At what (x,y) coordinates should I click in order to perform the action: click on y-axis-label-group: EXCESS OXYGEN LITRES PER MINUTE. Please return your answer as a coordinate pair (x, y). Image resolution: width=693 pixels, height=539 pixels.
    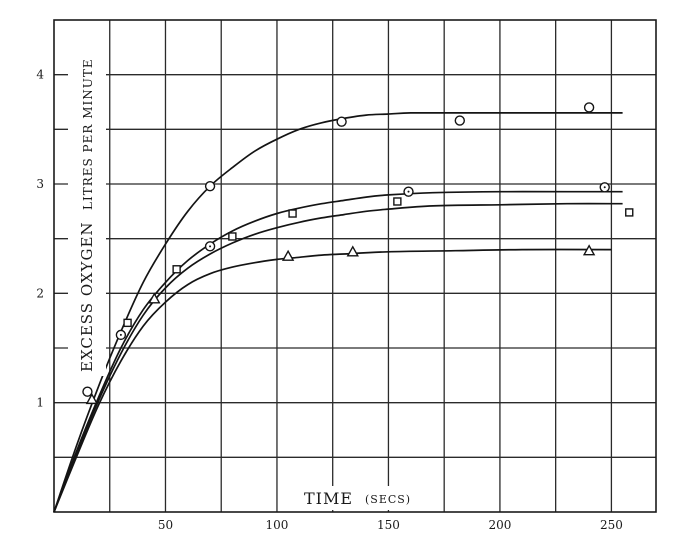
    Looking at the image, I should click on (87, 215).